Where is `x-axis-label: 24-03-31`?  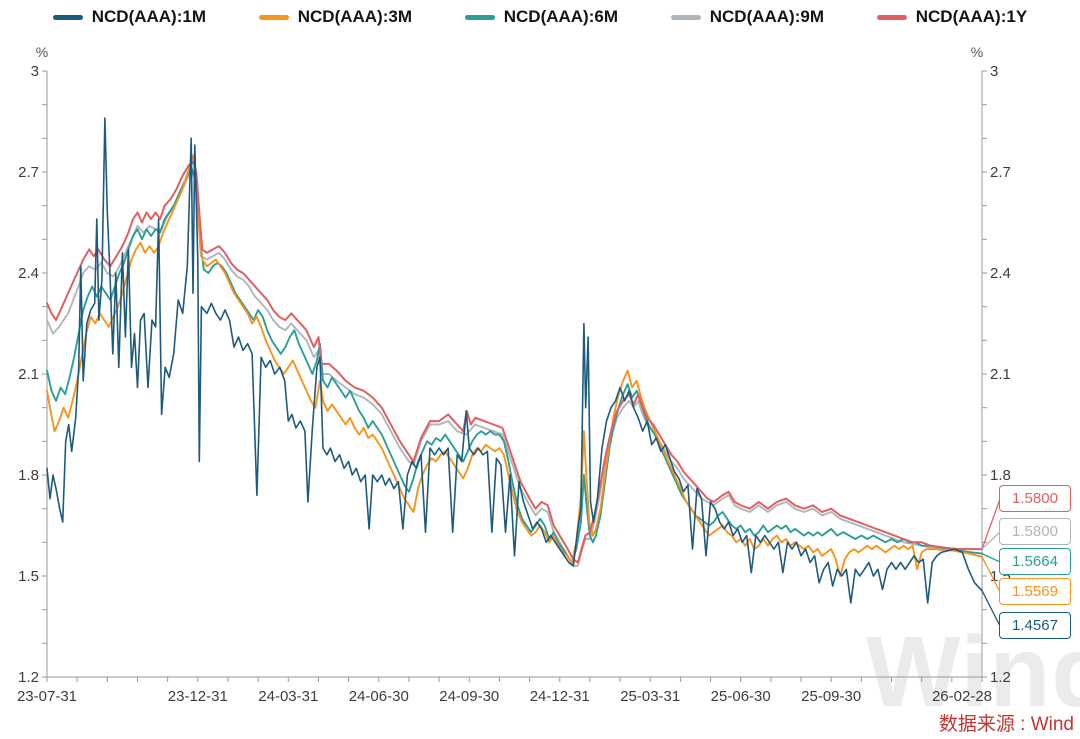 x-axis-label: 24-03-31 is located at coordinates (288, 696).